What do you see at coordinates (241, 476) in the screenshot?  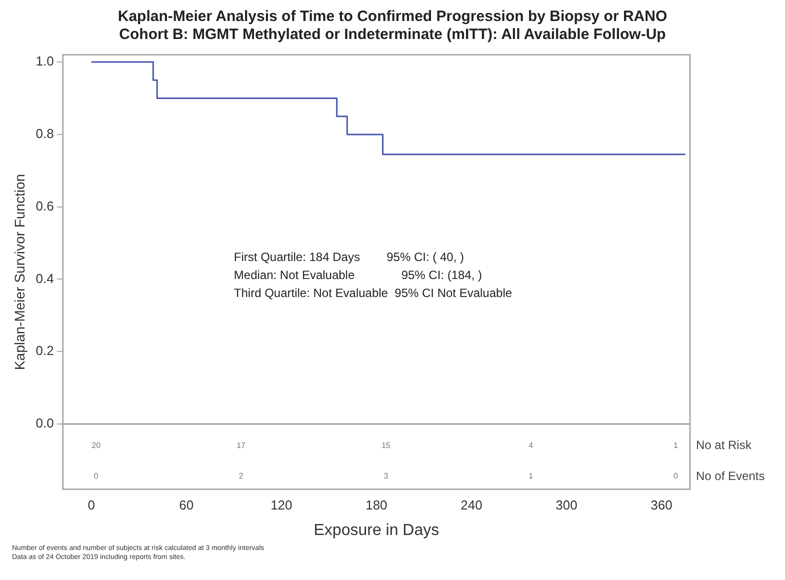 I see `annotation: 2` at bounding box center [241, 476].